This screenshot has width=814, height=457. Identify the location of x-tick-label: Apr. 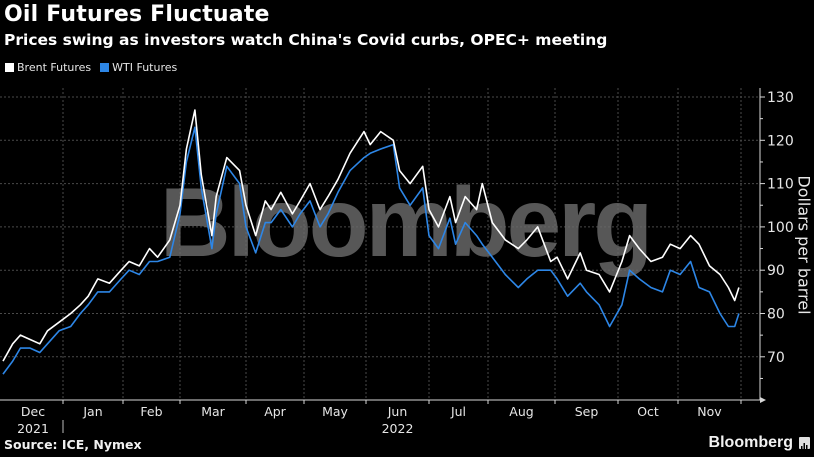
(275, 411).